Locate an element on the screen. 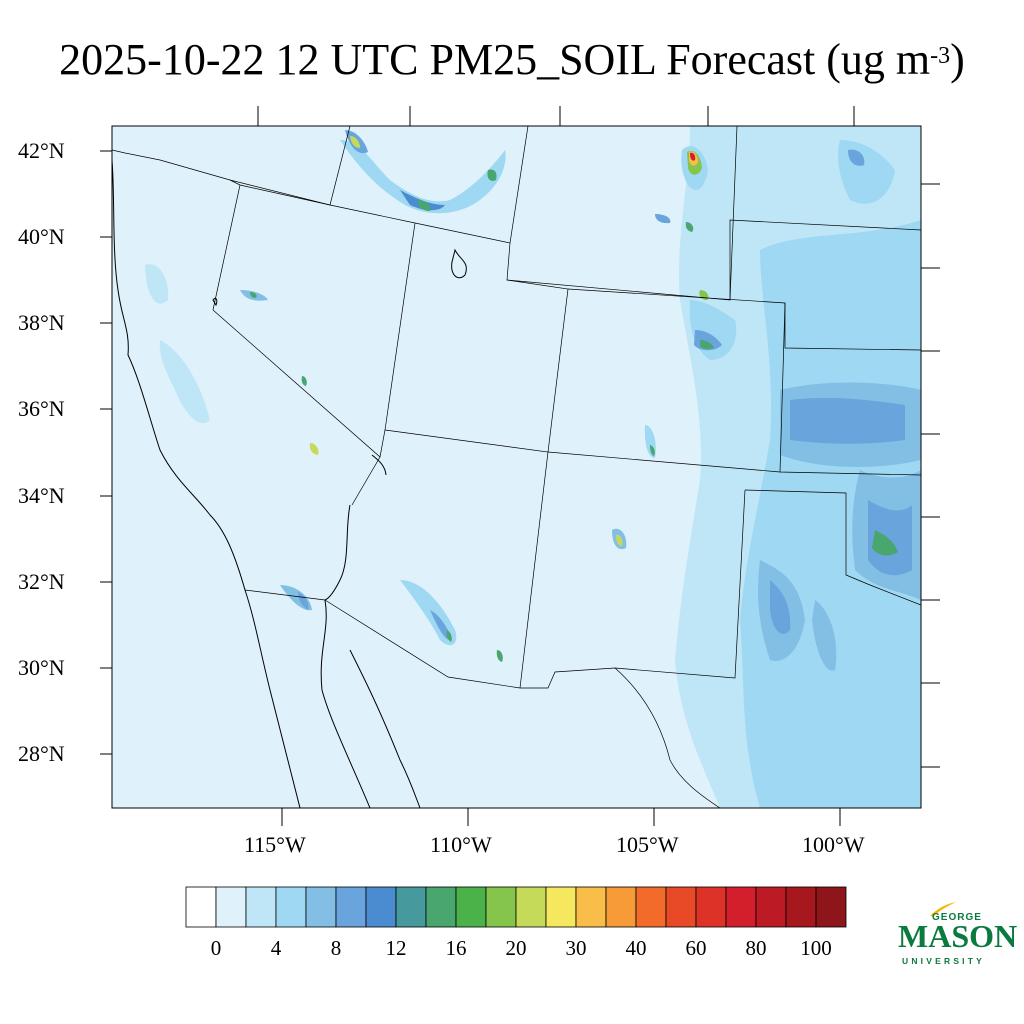 This screenshot has height=1024, width=1024. lat-label-30: 30°N is located at coordinates (41, 667).